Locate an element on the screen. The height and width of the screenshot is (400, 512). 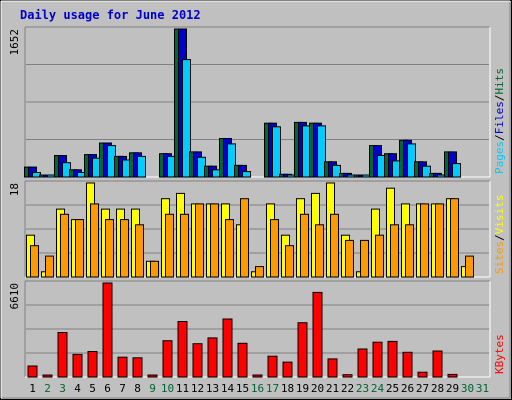
visits-ymax-label: 18 is located at coordinates (14, 189).